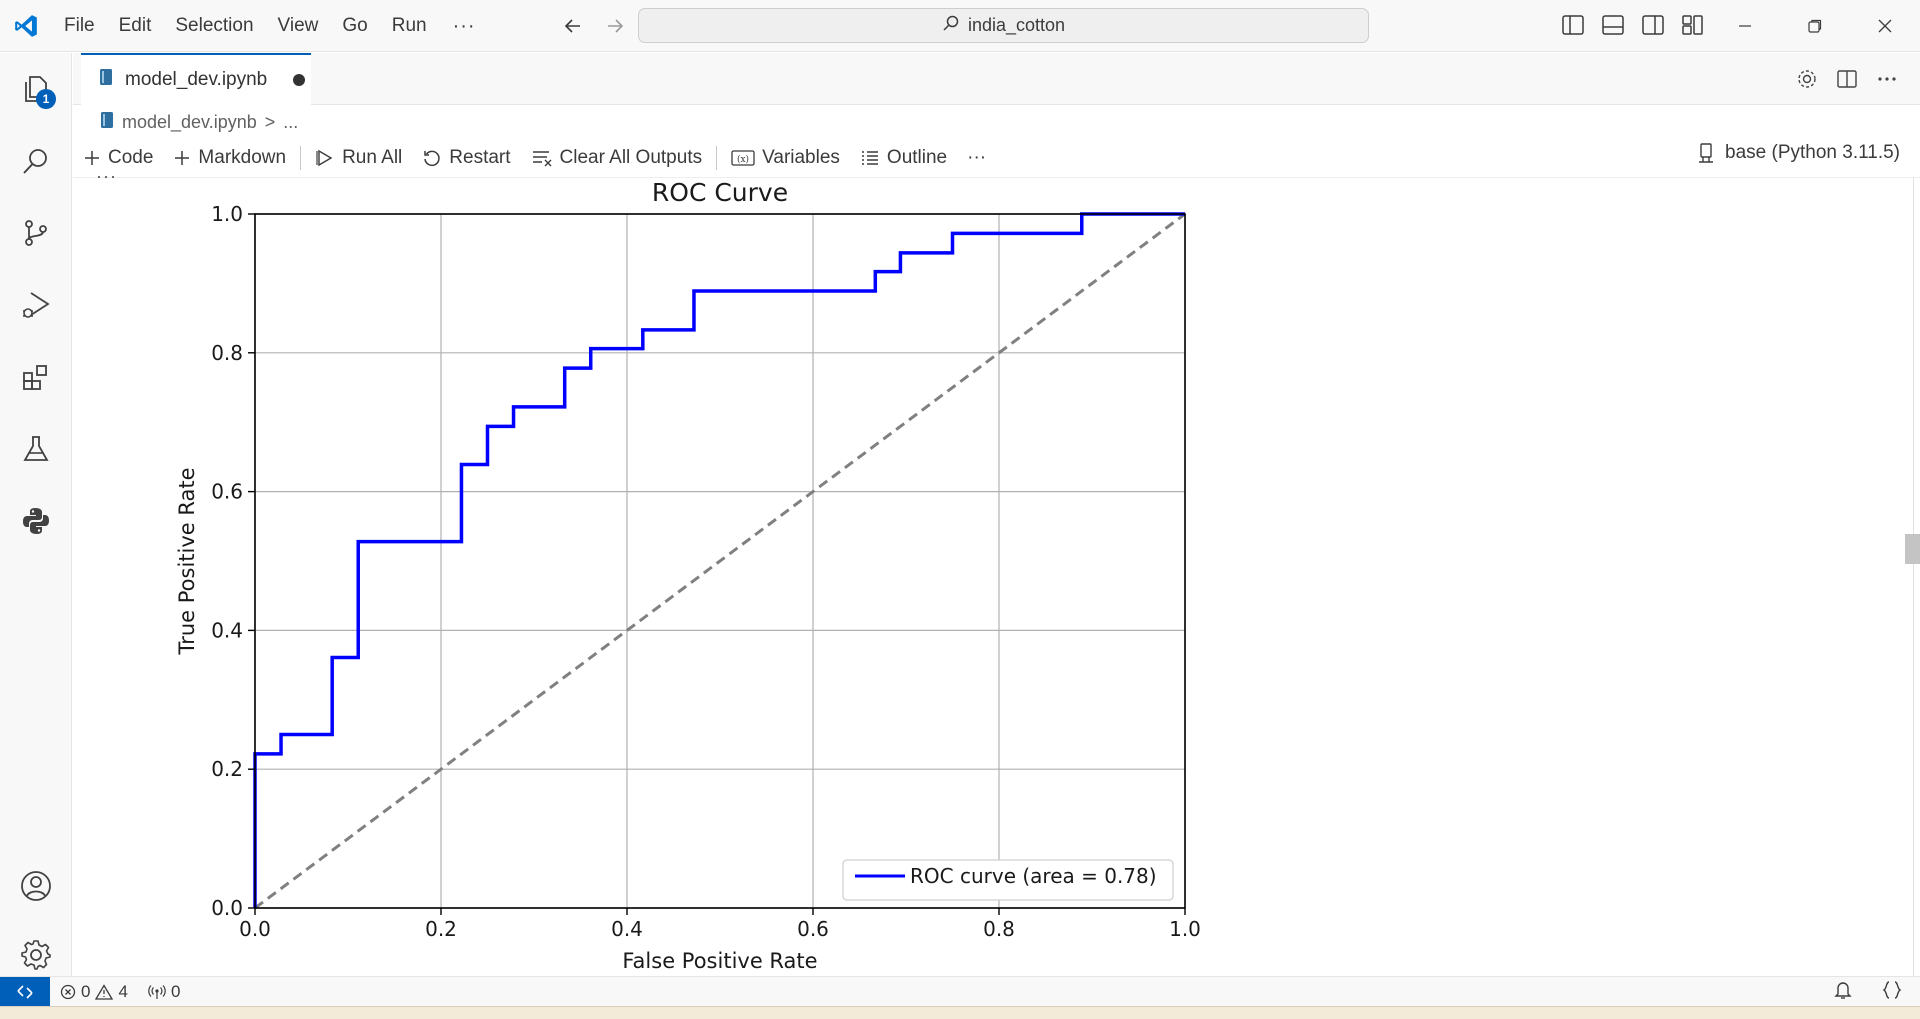 This screenshot has height=1019, width=1920. Describe the element at coordinates (106, 176) in the screenshot. I see `cell-output-more: ···` at that location.